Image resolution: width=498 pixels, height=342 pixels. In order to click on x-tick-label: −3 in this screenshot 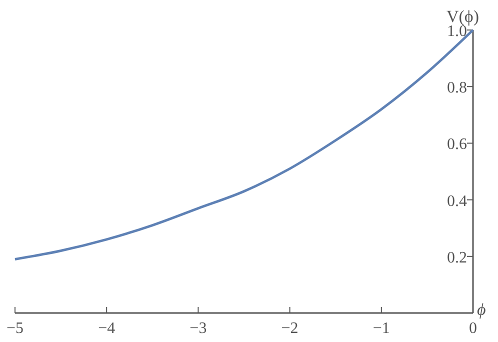, I will do `click(198, 328)`.